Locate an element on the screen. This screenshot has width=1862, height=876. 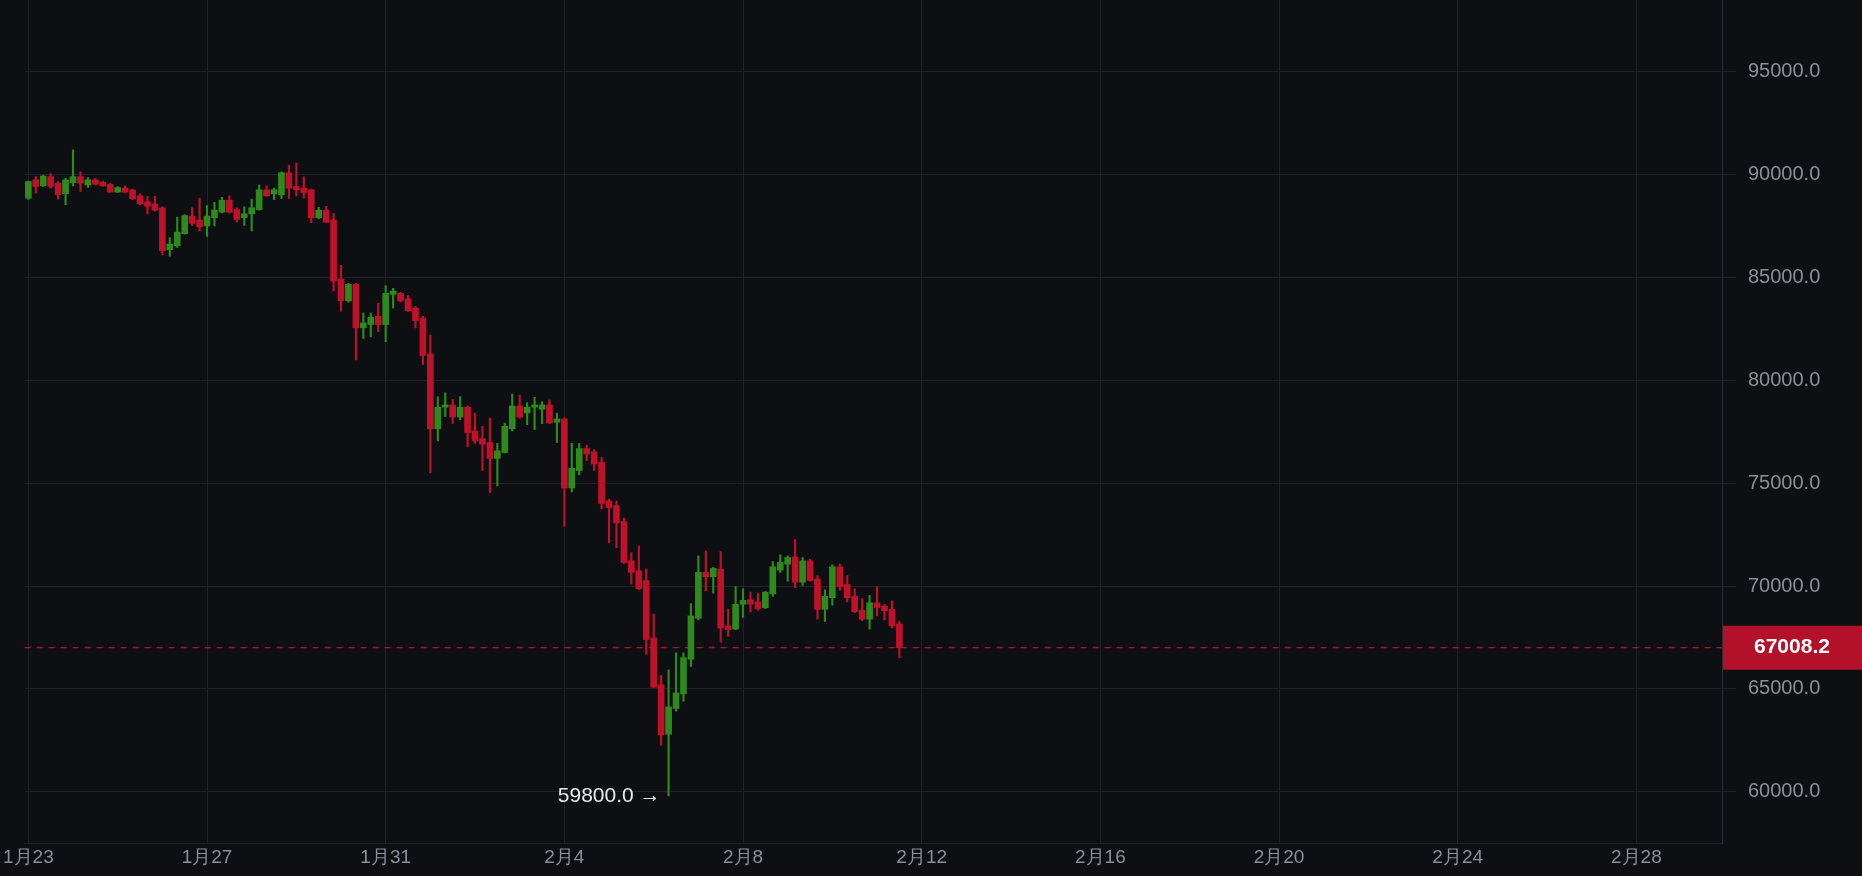
y-tick-label: 60000.0 is located at coordinates (1784, 790).